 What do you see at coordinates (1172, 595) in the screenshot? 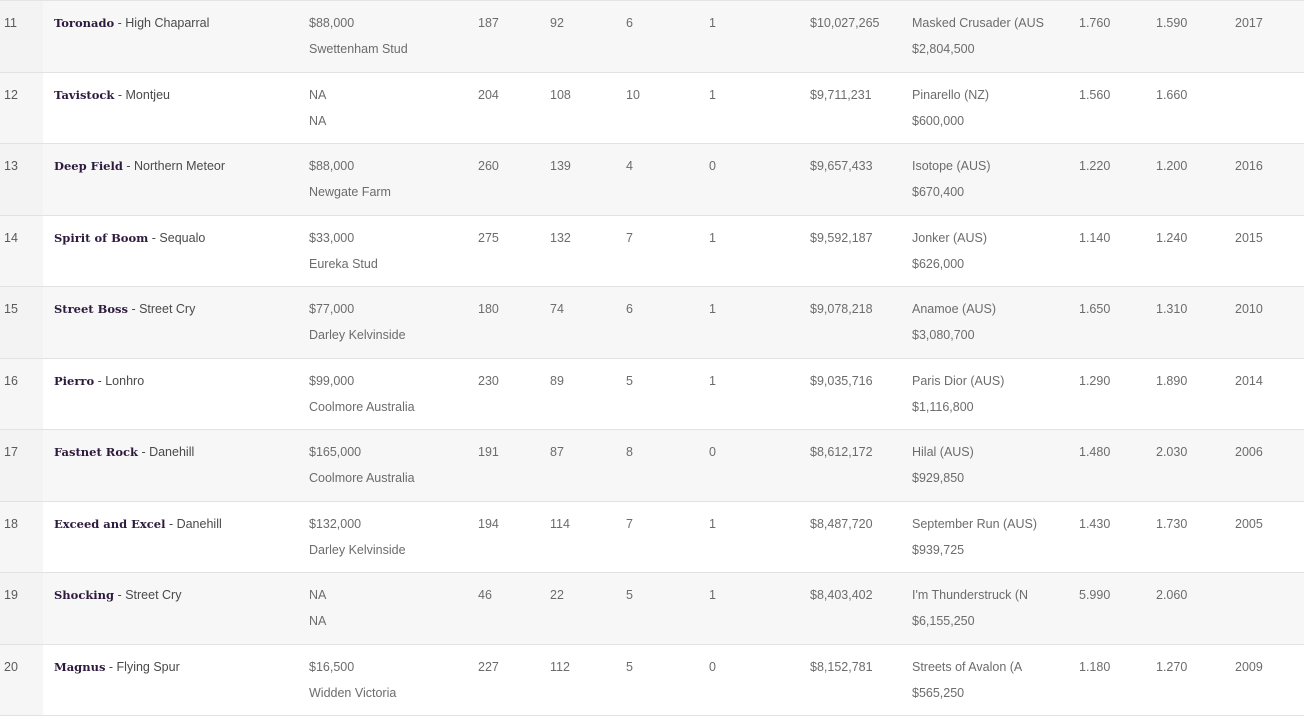
I see `index-2: 2.060` at bounding box center [1172, 595].